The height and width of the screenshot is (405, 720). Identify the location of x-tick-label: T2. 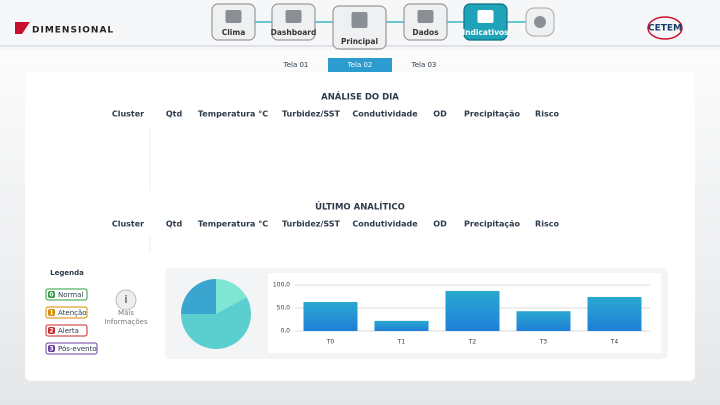
(472, 342).